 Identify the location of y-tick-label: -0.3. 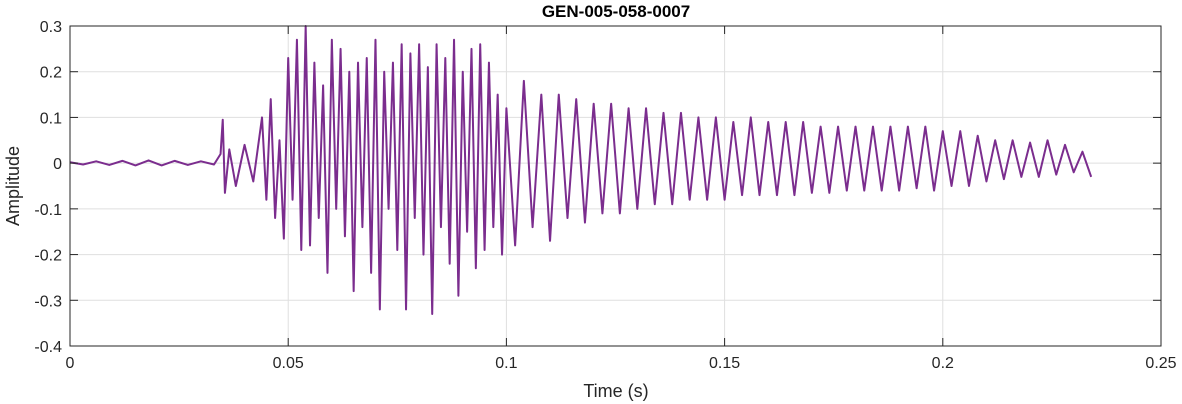
(48, 301).